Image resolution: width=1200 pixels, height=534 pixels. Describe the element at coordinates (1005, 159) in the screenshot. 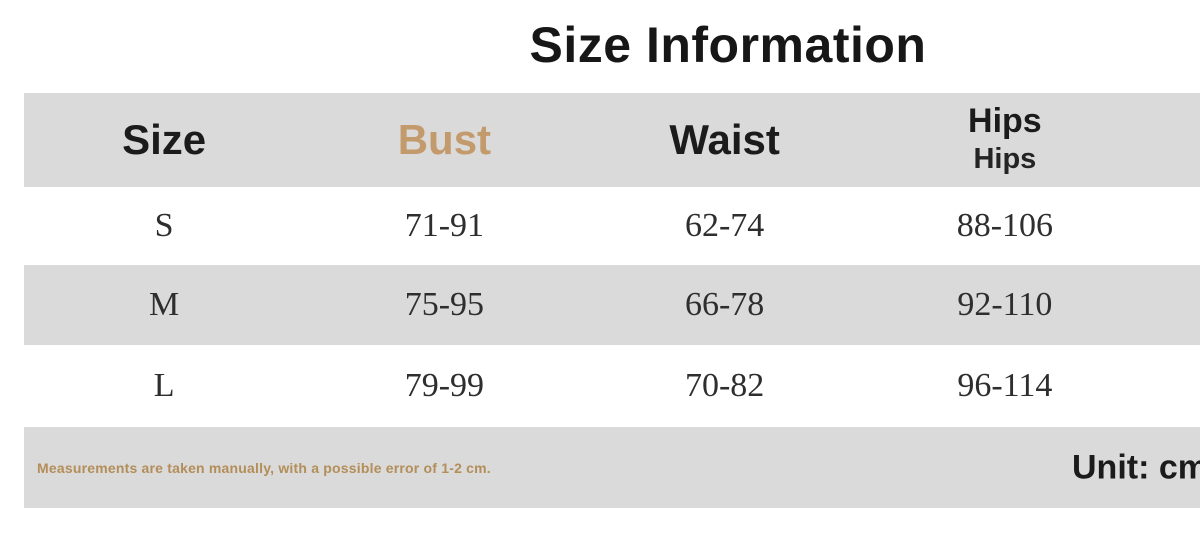

I see `column-header-hips-sub: Hips` at that location.